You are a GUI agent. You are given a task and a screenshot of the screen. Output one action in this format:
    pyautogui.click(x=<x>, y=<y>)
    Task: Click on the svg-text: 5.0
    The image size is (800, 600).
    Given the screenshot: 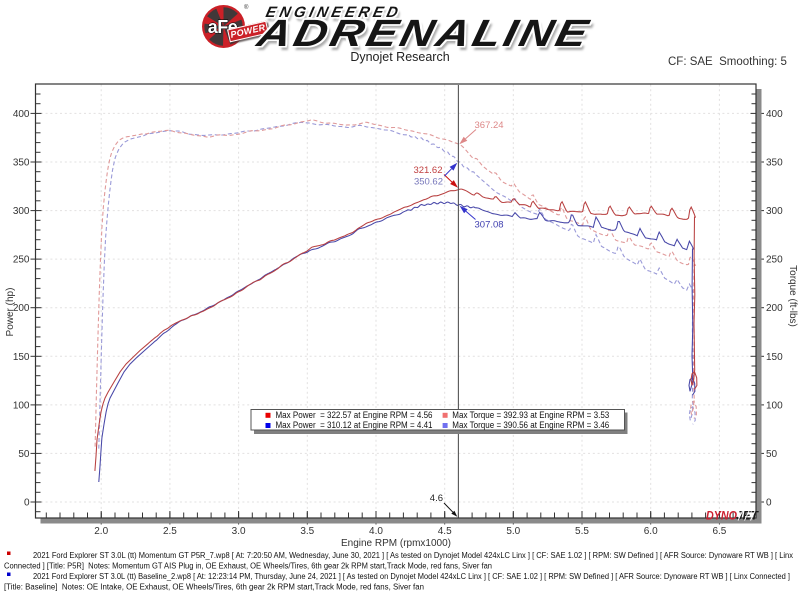 What is the action you would take?
    pyautogui.click(x=513, y=531)
    